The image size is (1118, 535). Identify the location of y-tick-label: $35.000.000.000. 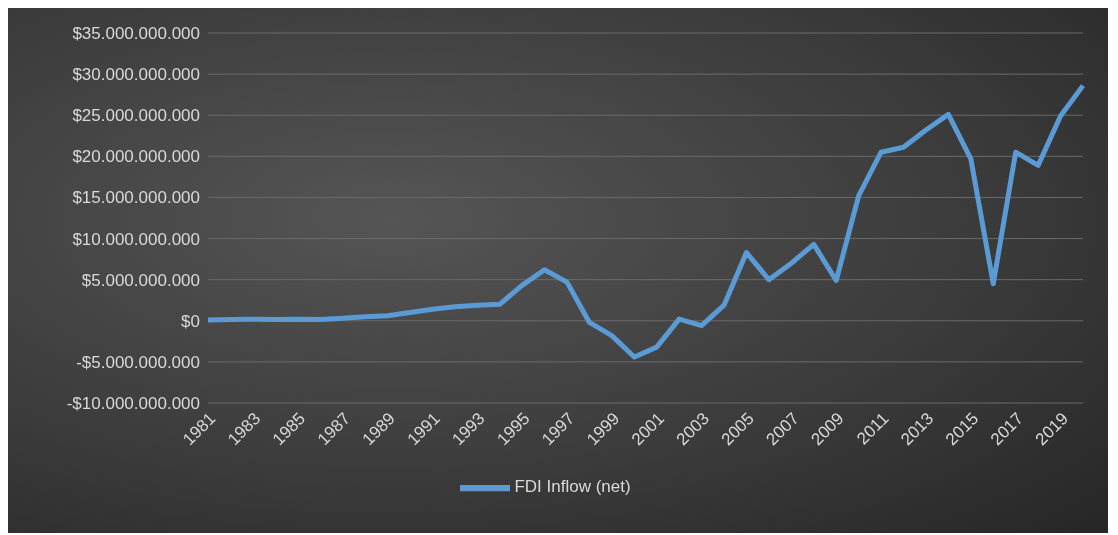
(136, 34).